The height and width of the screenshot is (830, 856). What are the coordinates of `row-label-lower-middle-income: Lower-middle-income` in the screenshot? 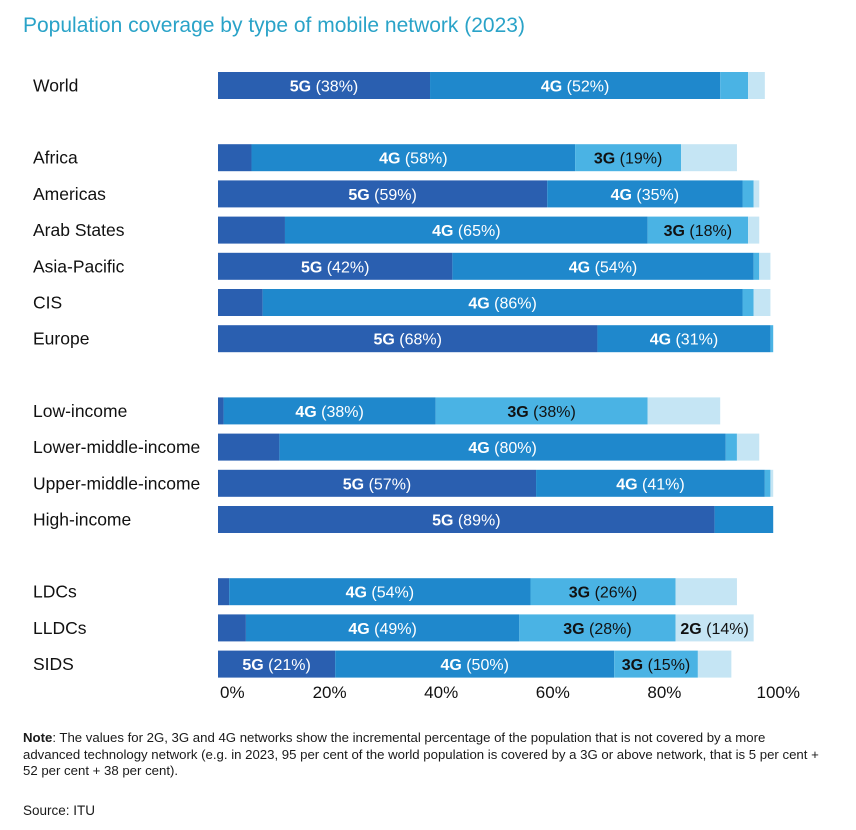 It's located at (116, 447).